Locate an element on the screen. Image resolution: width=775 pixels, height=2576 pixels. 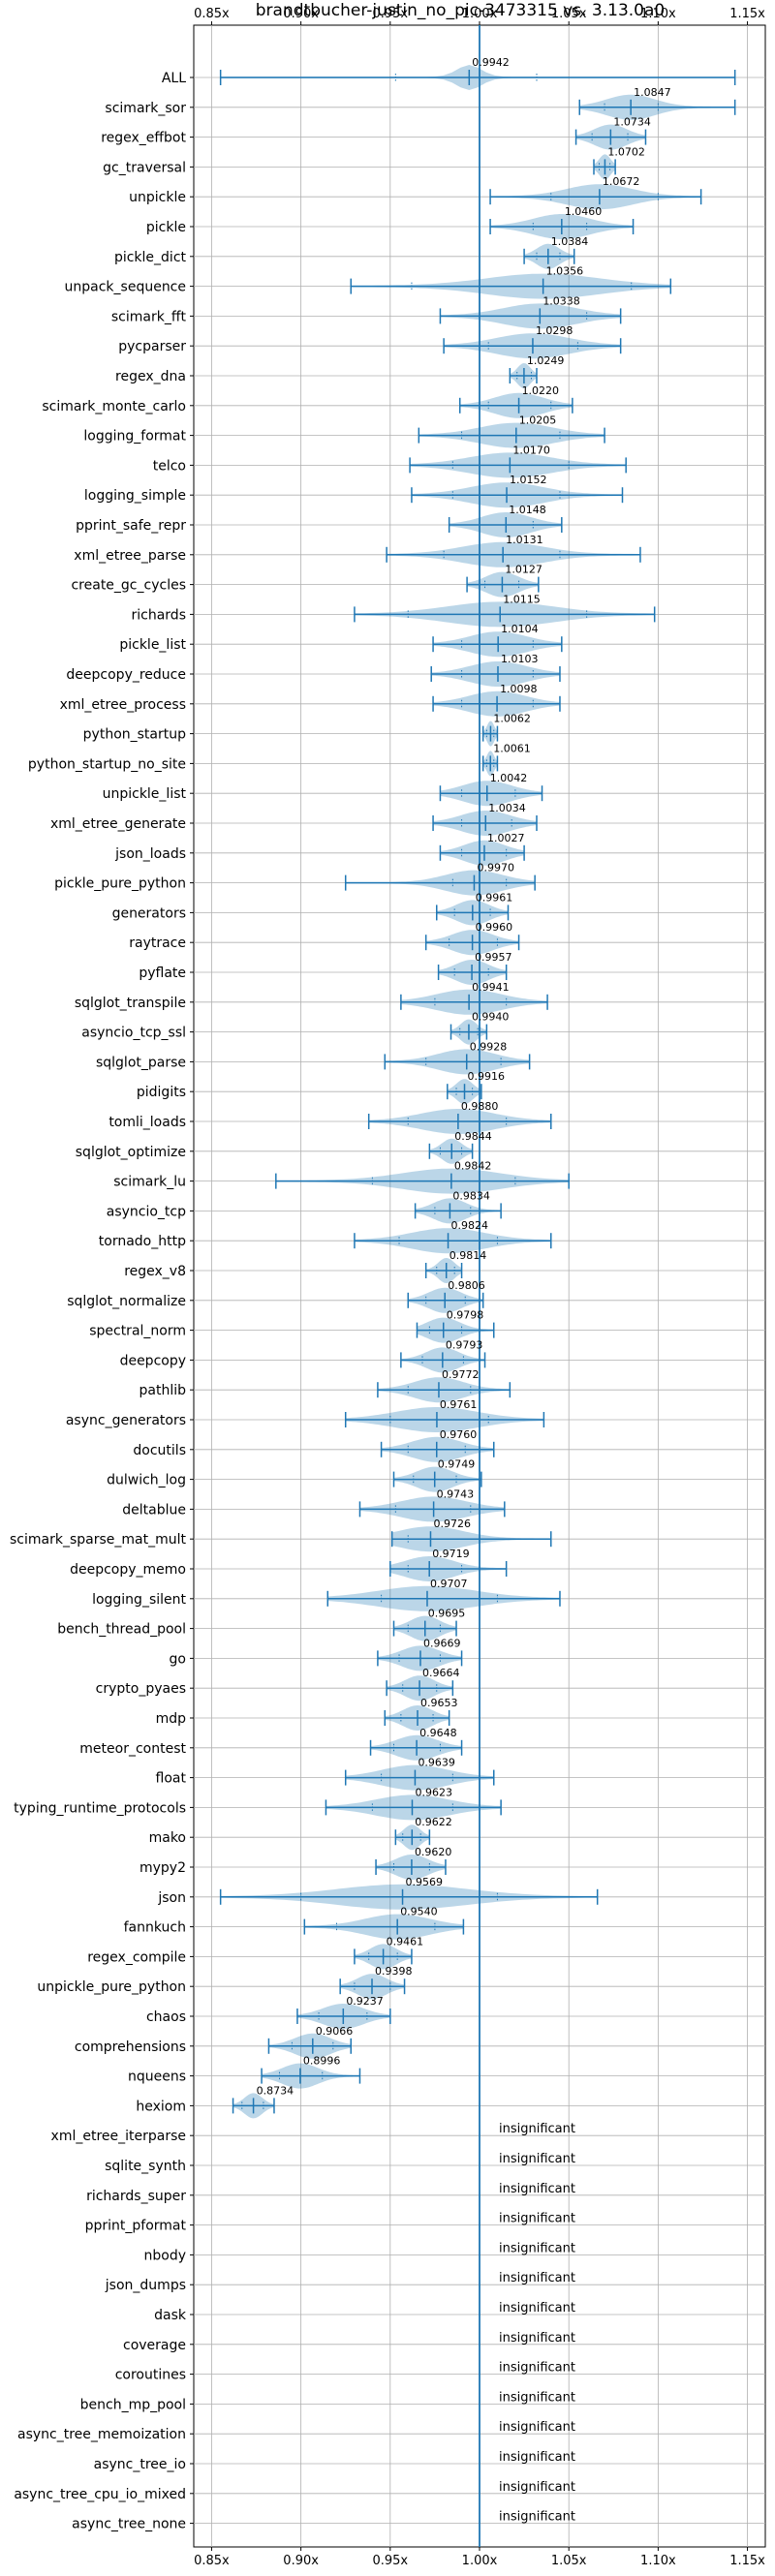
violin-value-label: 0.9940 is located at coordinates (491, 1017).